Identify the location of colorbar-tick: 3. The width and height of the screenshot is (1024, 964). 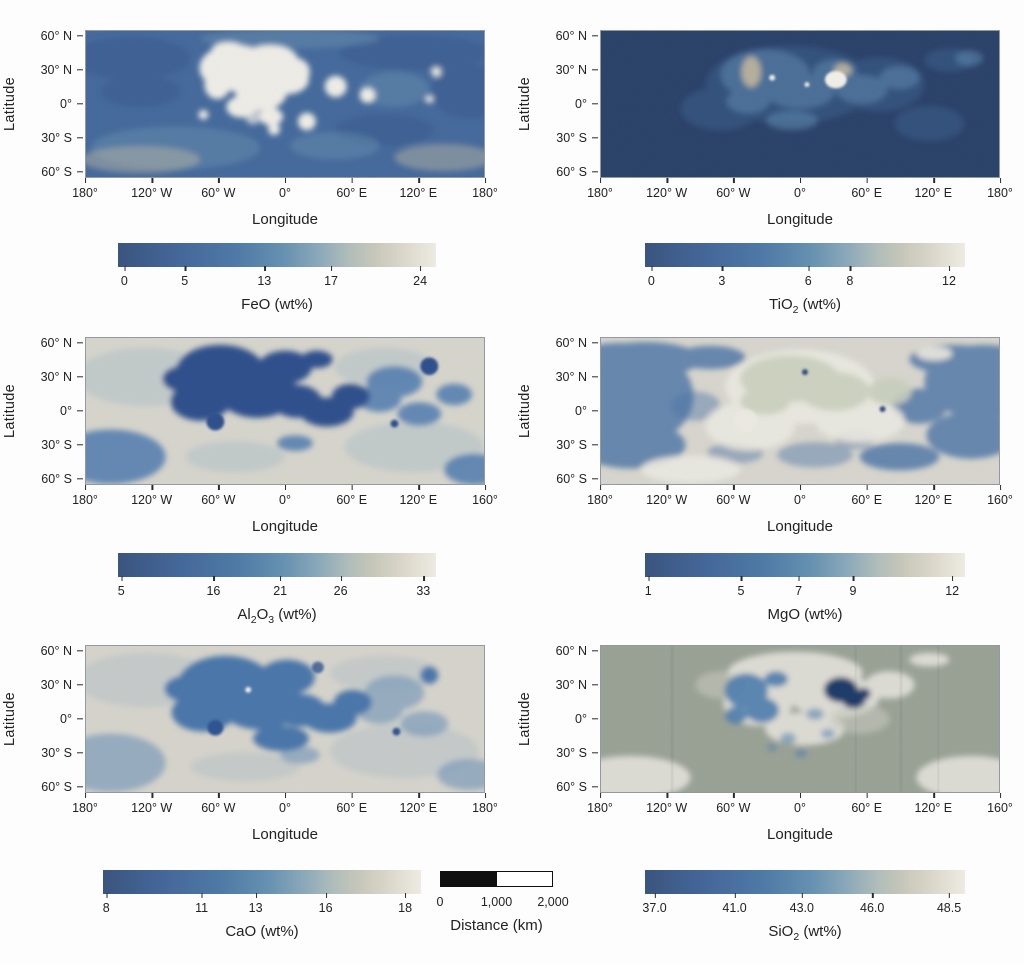
(722, 277).